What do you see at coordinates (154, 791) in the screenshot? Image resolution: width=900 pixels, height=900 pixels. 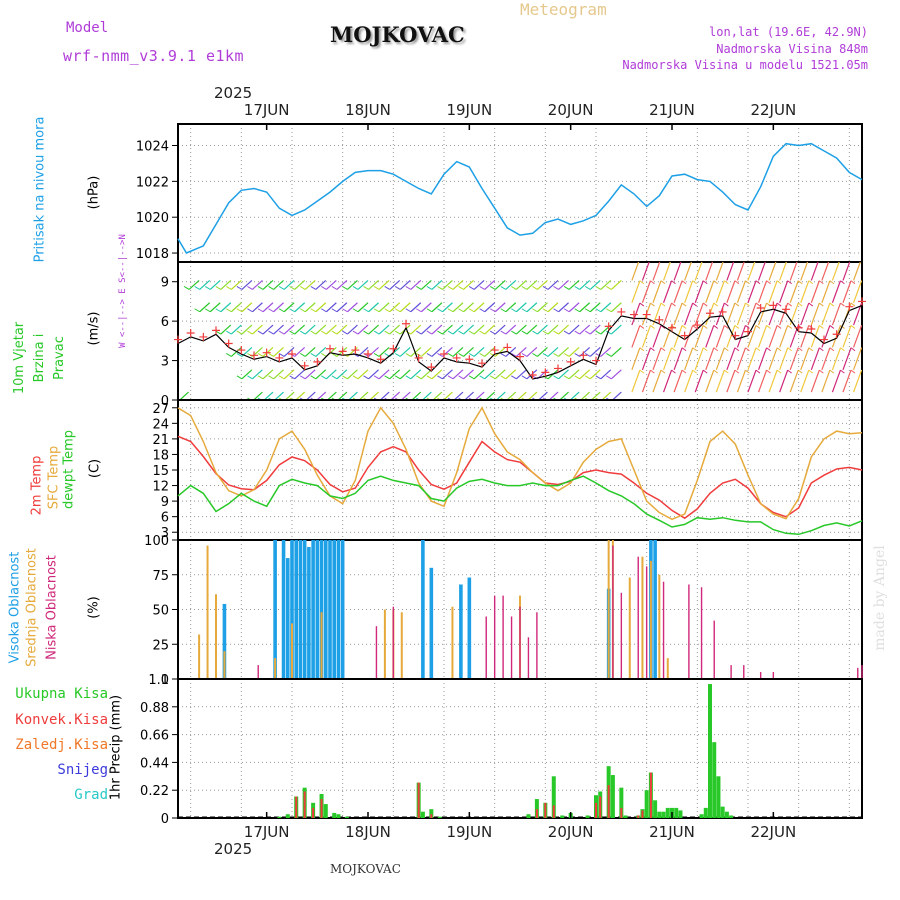 I see `precip-ytick-label: 0.22` at bounding box center [154, 791].